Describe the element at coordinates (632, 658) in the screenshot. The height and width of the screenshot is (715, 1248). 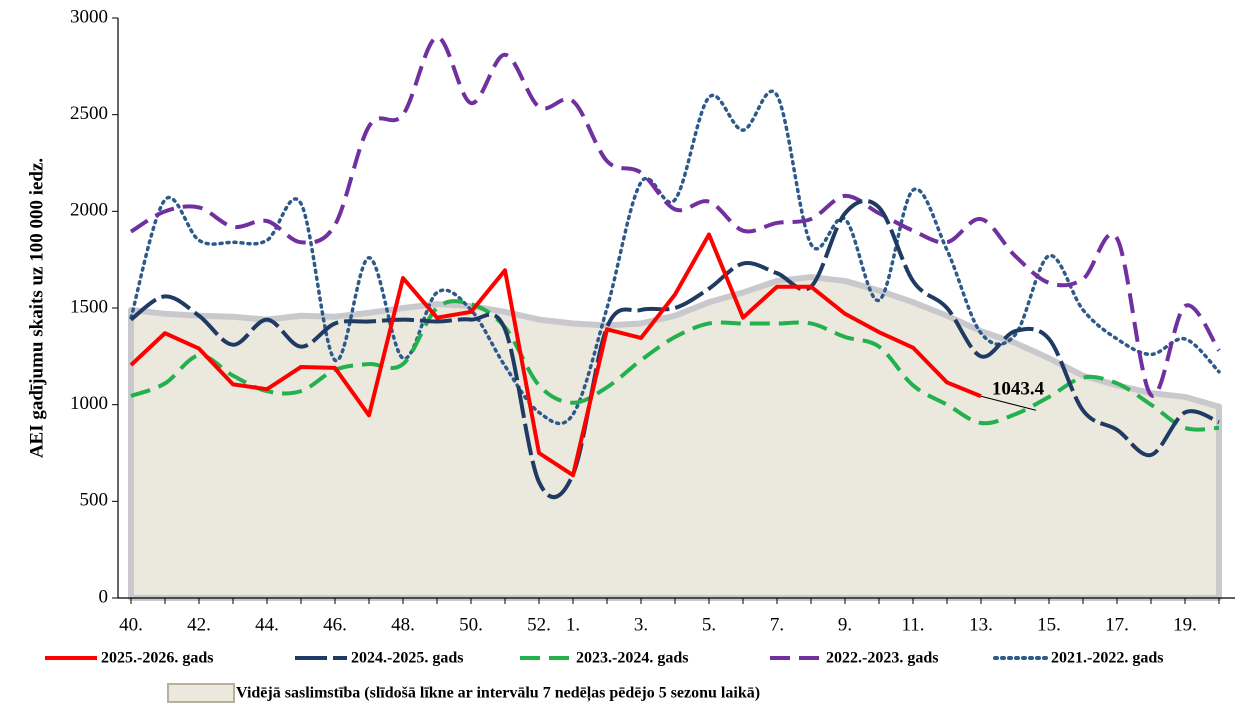
I see `legend-label: 2023.-2024. gads` at that location.